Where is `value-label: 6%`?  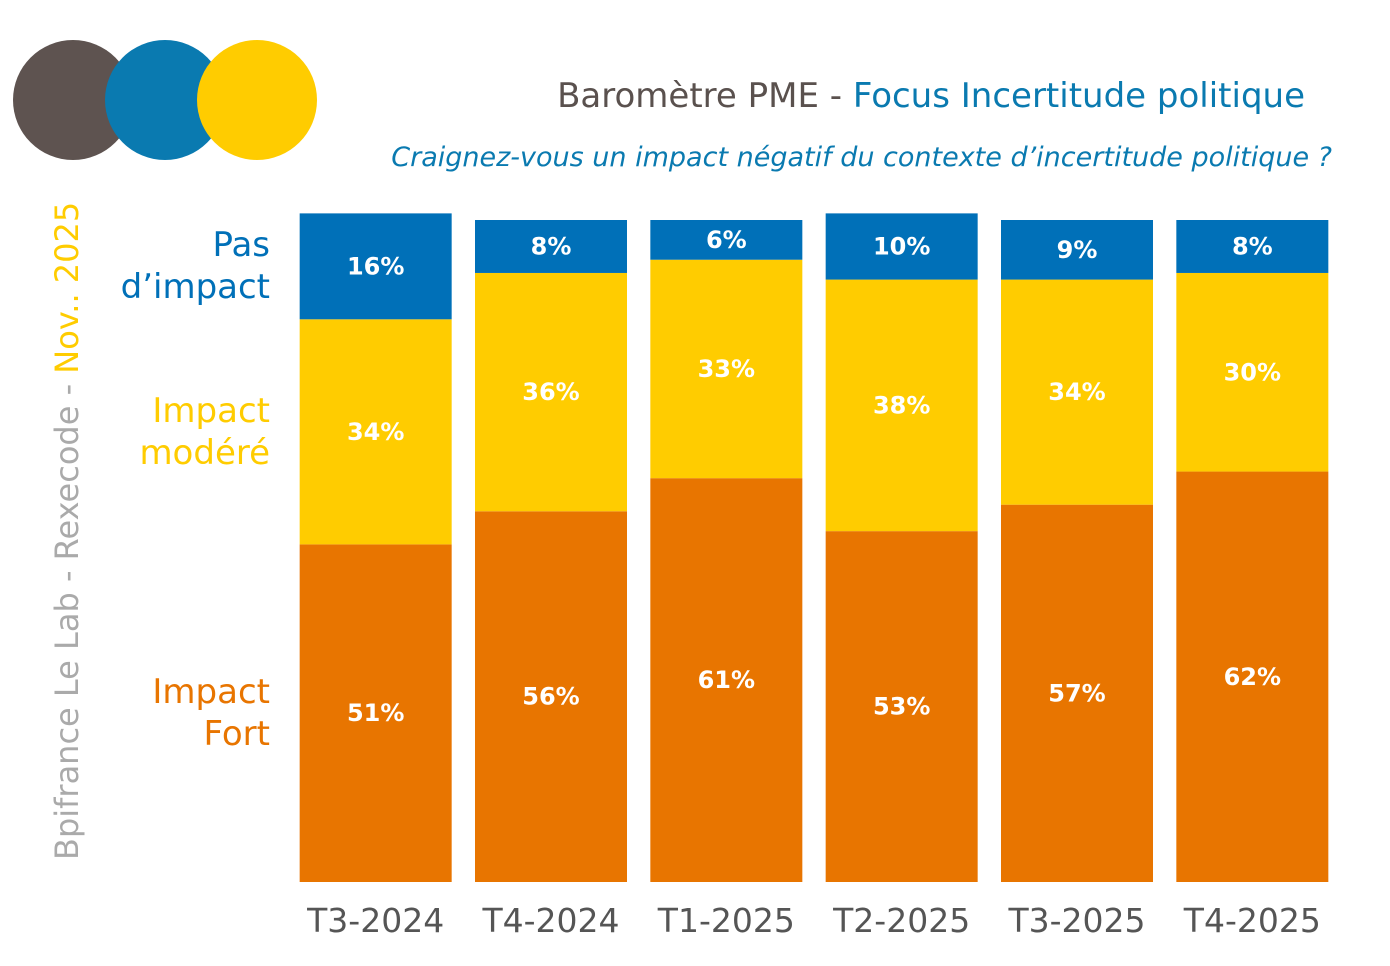
value-label: 6% is located at coordinates (726, 240).